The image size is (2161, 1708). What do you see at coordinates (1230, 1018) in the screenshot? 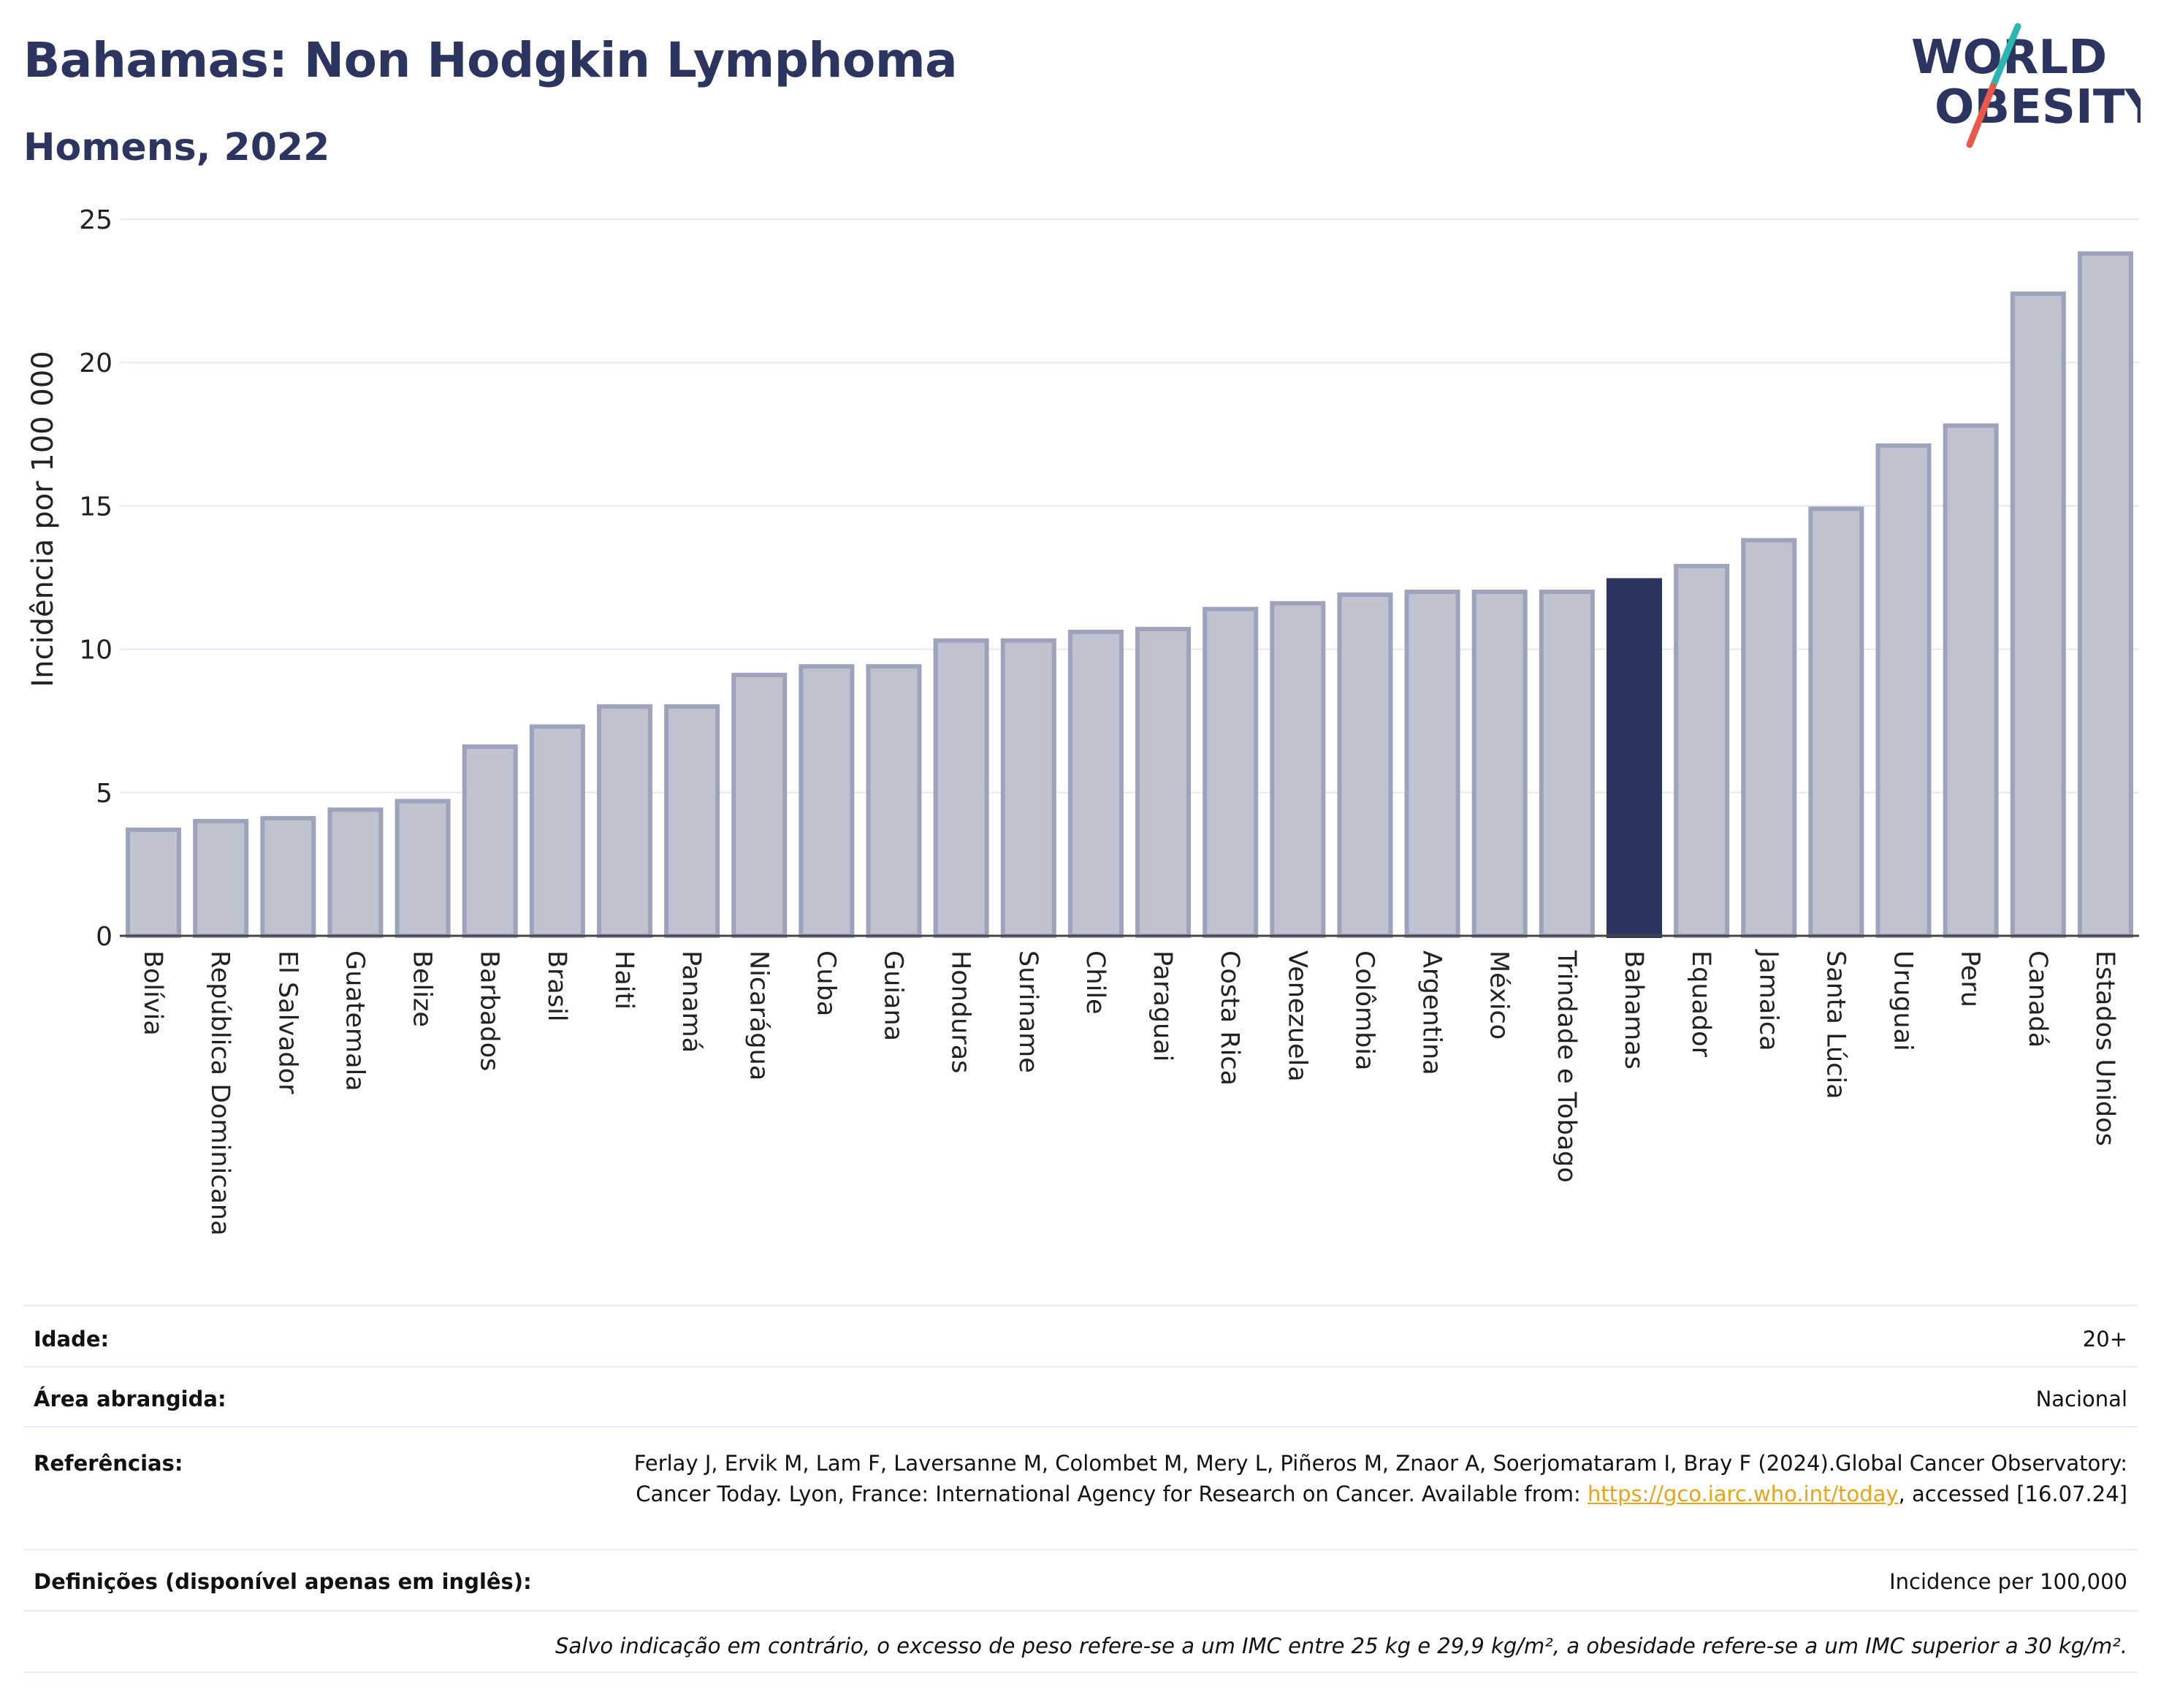
I see `x-tick-label: Costa Rica` at bounding box center [1230, 1018].